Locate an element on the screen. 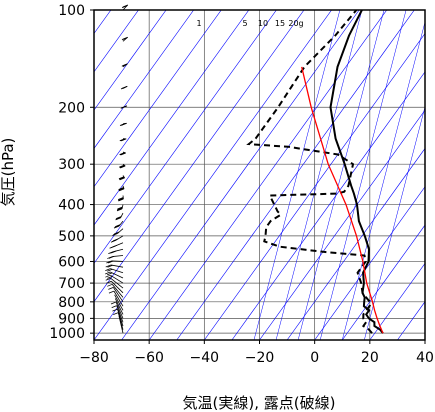 Image resolution: width=435 pixels, height=412 pixels. temperature-line is located at coordinates (356, 172).